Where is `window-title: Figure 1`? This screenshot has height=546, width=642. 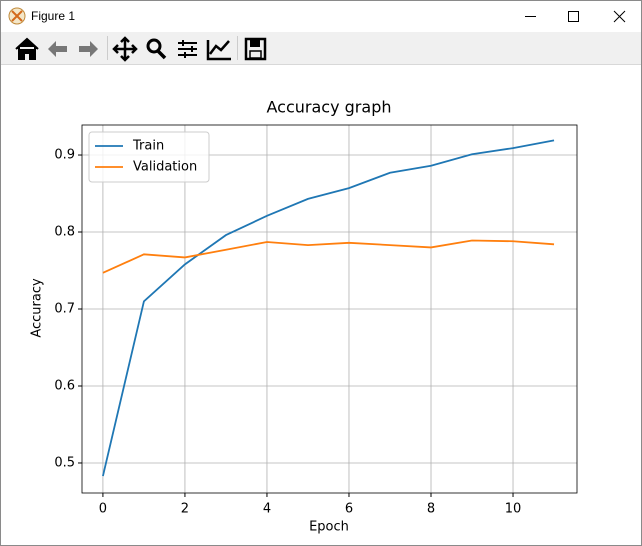
window-title: Figure 1 is located at coordinates (53, 16).